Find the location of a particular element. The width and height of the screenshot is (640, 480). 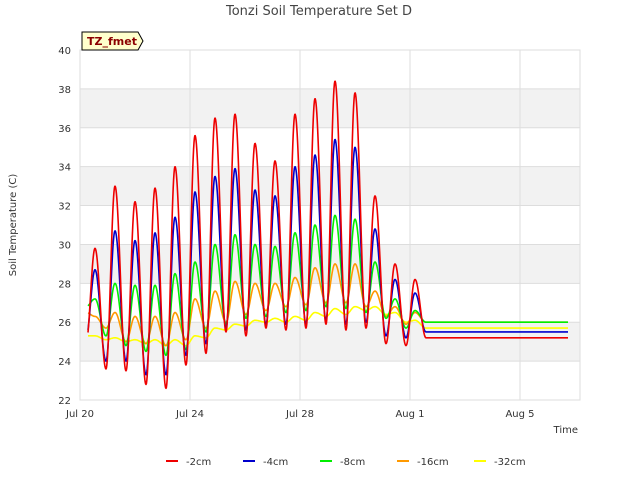

legend-label: -4cm is located at coordinates (275, 462).